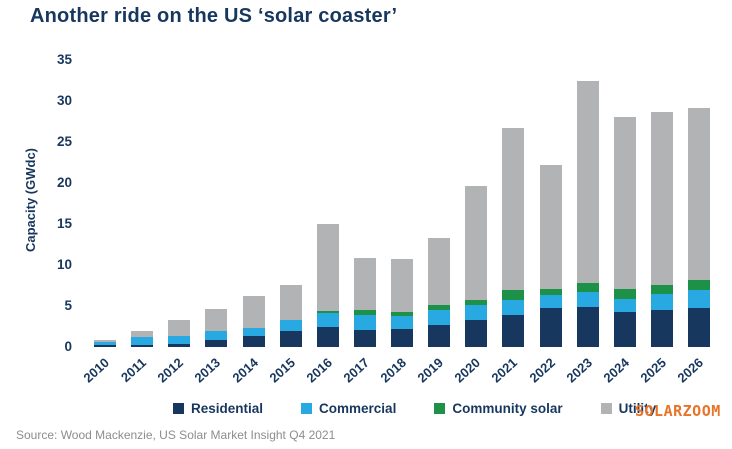 This screenshot has height=449, width=732. I want to click on chart-title: Another ride on the US ‘solar coaster’, so click(214, 16).